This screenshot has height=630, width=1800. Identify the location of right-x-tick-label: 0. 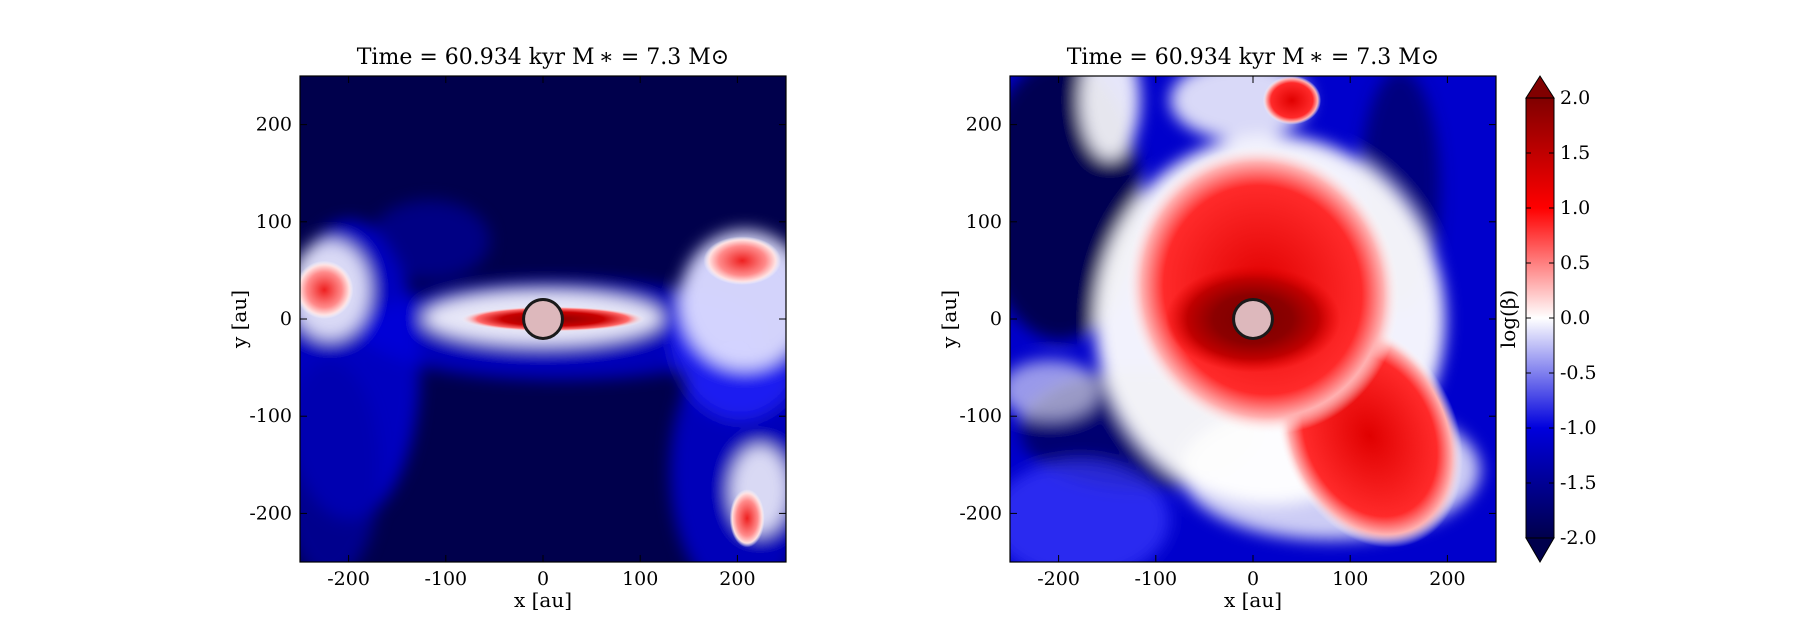
(1253, 579).